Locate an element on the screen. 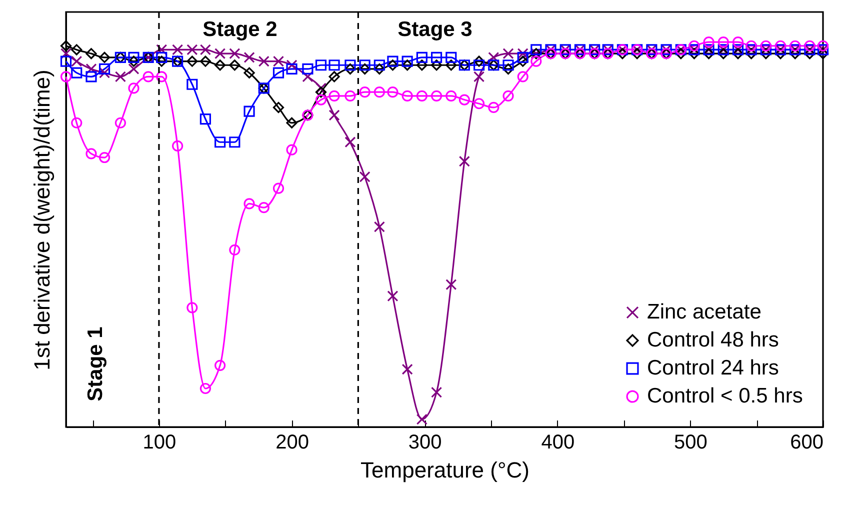 Image resolution: width=849 pixels, height=515 pixels. x-tick-label: 300 is located at coordinates (425, 443).